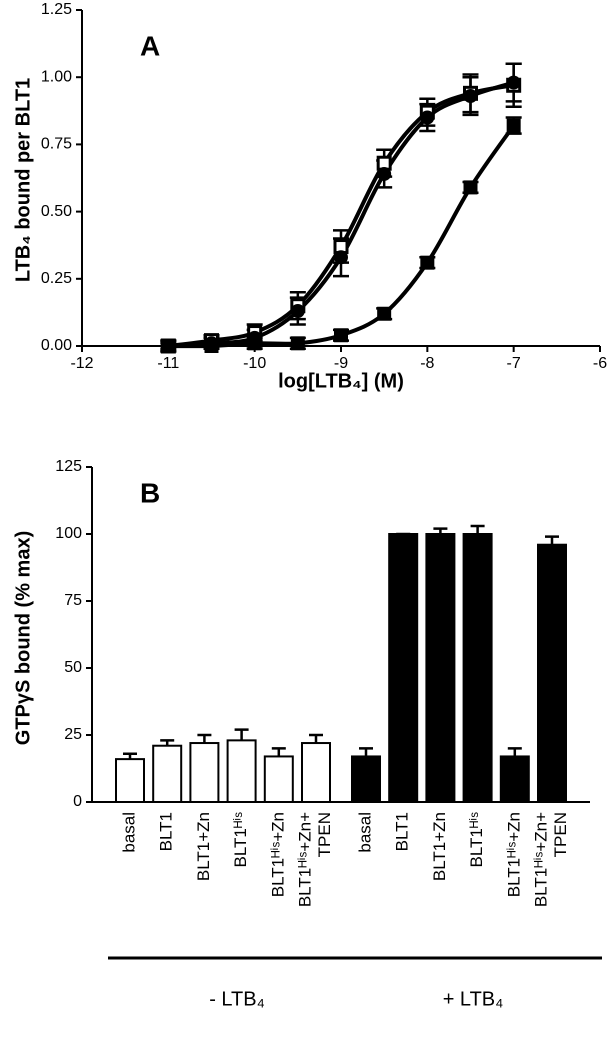  I want to click on x-tick-label: -10, so click(254, 363).